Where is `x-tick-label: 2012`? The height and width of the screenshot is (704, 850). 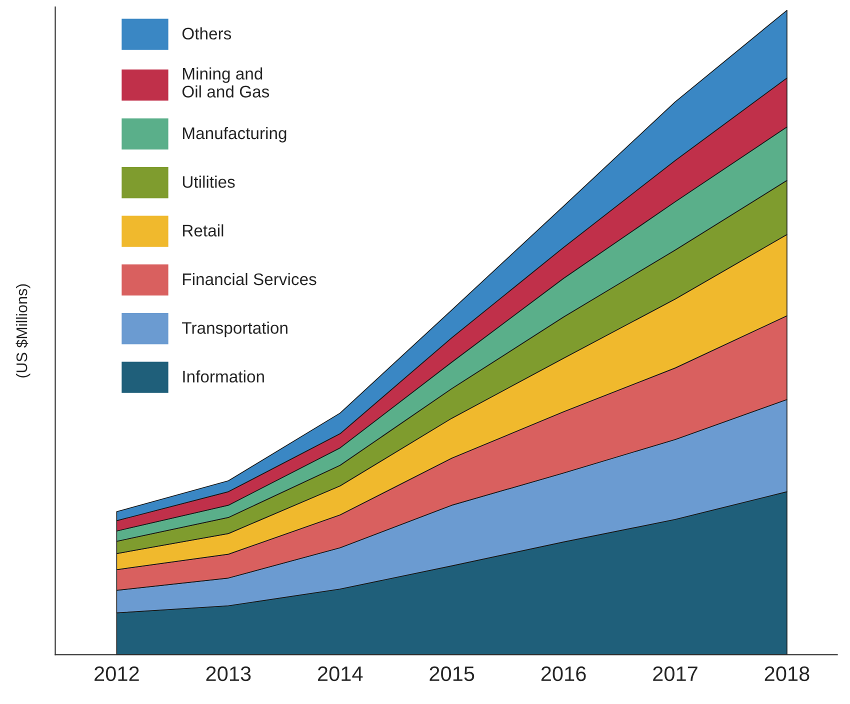
x-tick-label: 2012 is located at coordinates (116, 674).